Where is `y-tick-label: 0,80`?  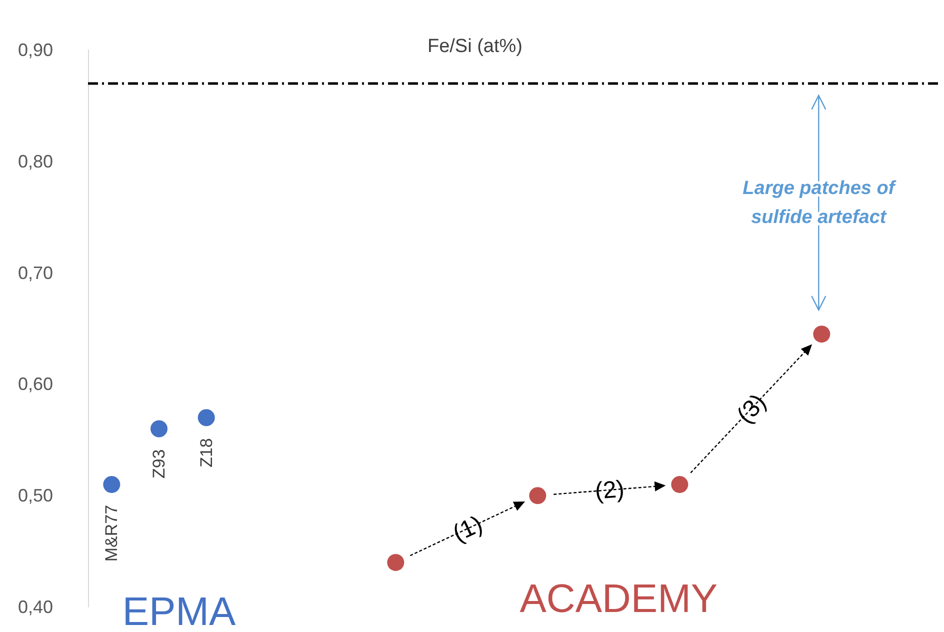
y-tick-label: 0,80 is located at coordinates (35, 161).